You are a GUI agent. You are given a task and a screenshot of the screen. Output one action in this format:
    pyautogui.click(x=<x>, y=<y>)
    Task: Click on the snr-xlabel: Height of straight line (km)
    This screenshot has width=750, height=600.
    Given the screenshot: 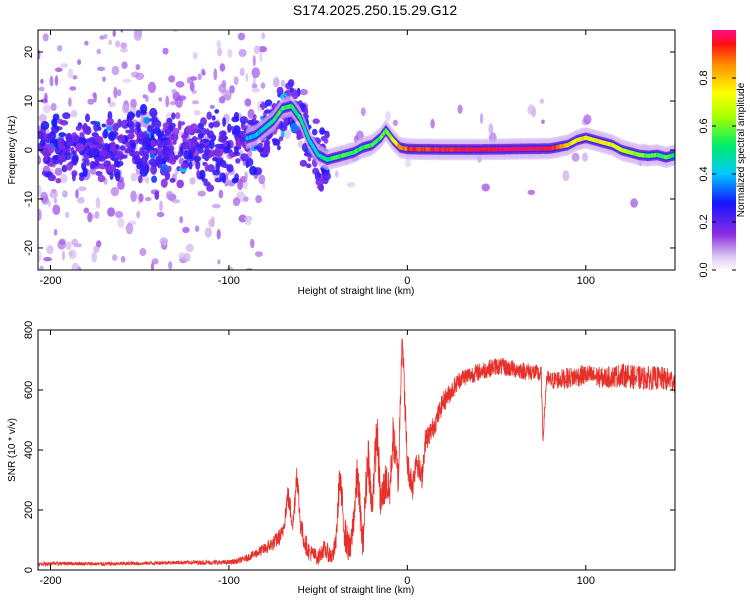 What is the action you would take?
    pyautogui.click(x=356, y=590)
    